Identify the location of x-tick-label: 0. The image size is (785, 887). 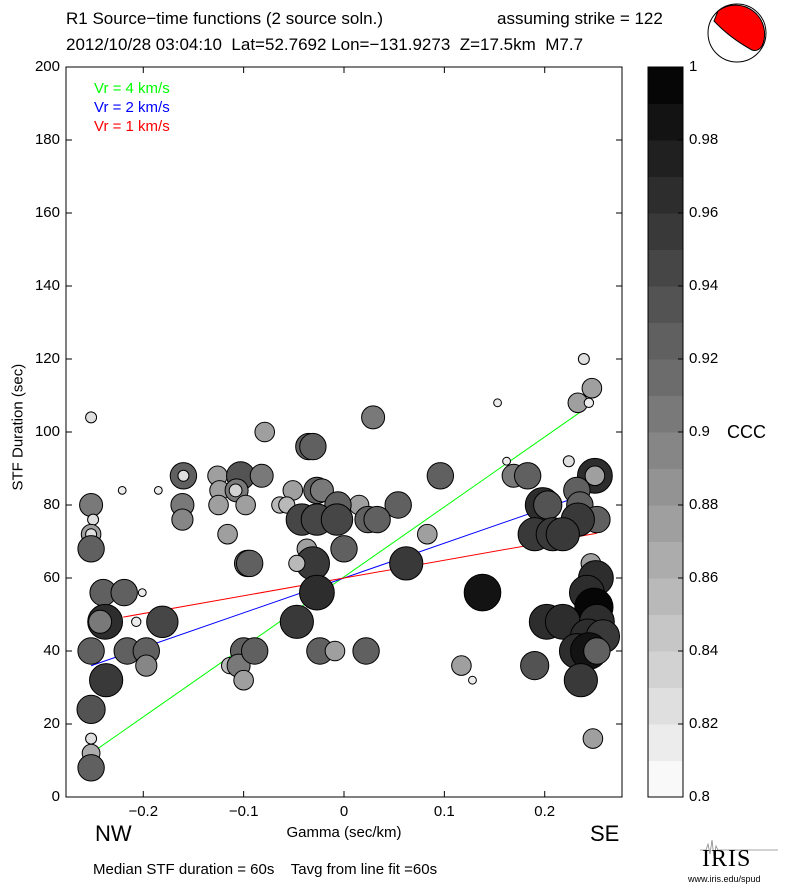
(344, 811).